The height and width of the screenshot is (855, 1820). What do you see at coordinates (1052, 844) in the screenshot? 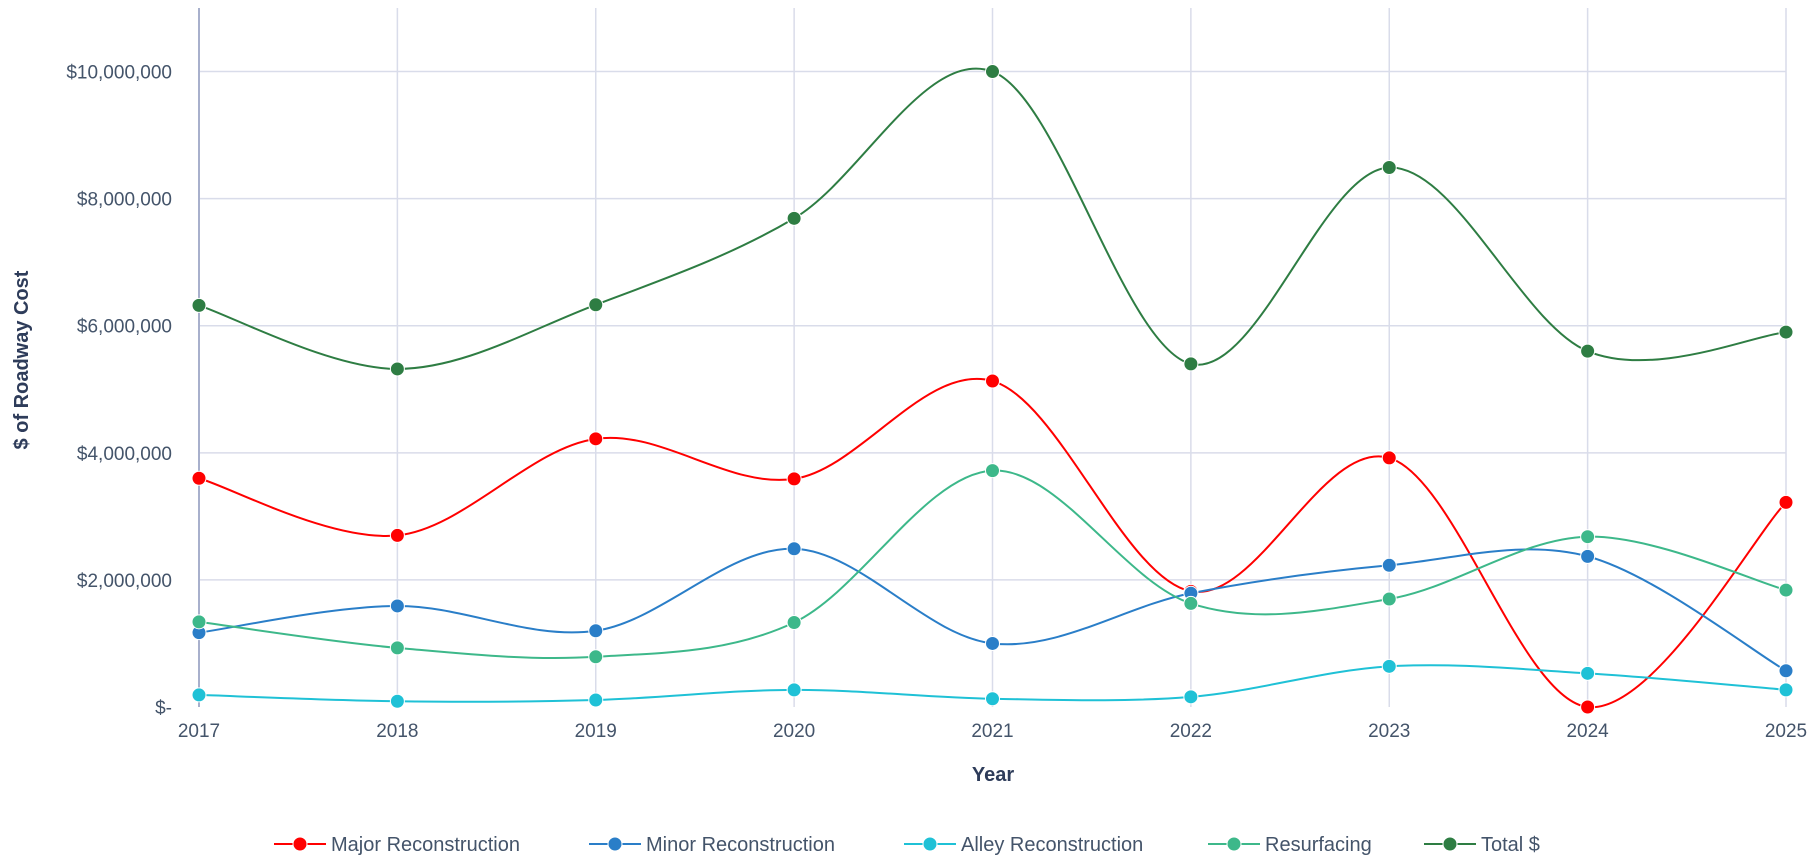
I see `legend-label: Alley Reconstruction` at bounding box center [1052, 844].